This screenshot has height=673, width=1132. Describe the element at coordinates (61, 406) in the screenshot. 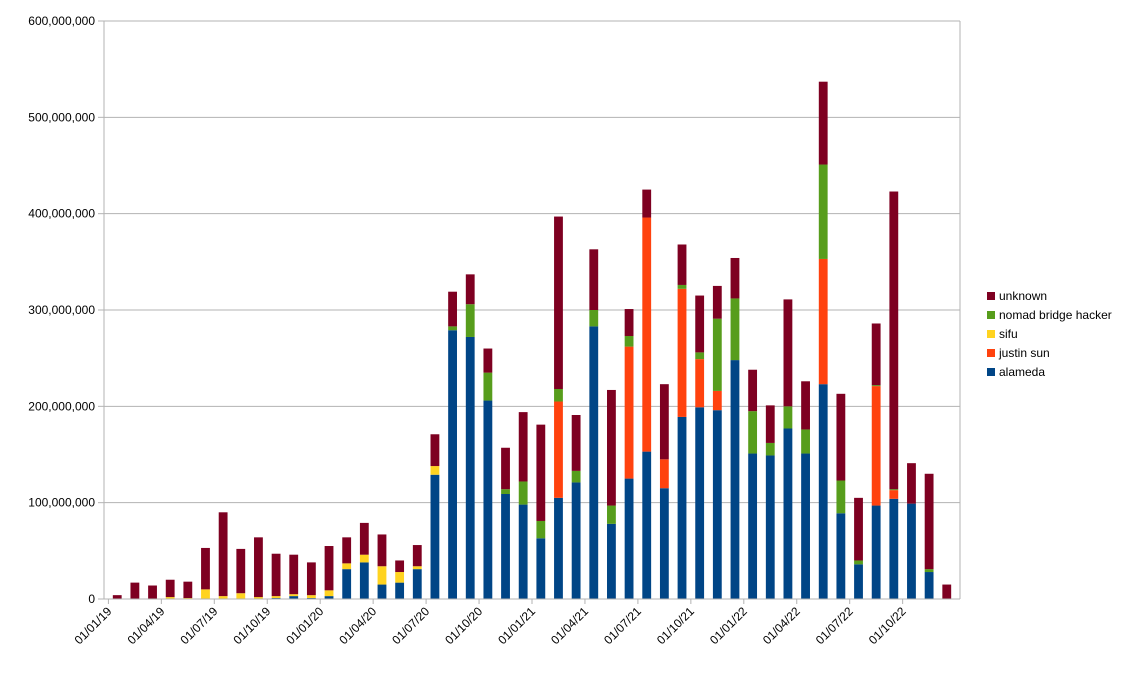

I see `y-tick-label: 200,000,000` at that location.